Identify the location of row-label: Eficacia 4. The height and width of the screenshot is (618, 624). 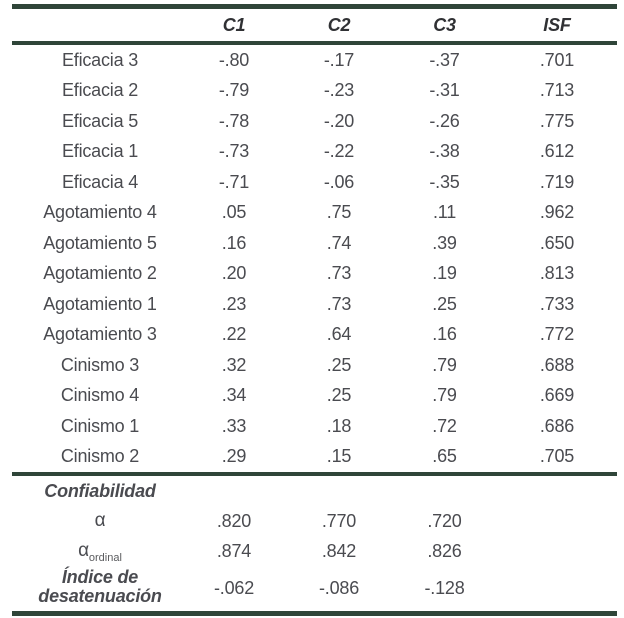
(100, 181).